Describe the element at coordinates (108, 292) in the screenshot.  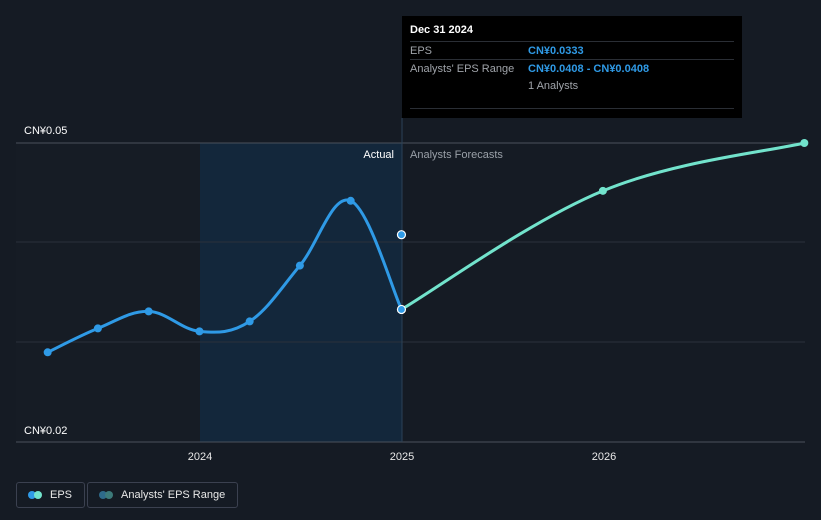
I see `plot-background-past` at that location.